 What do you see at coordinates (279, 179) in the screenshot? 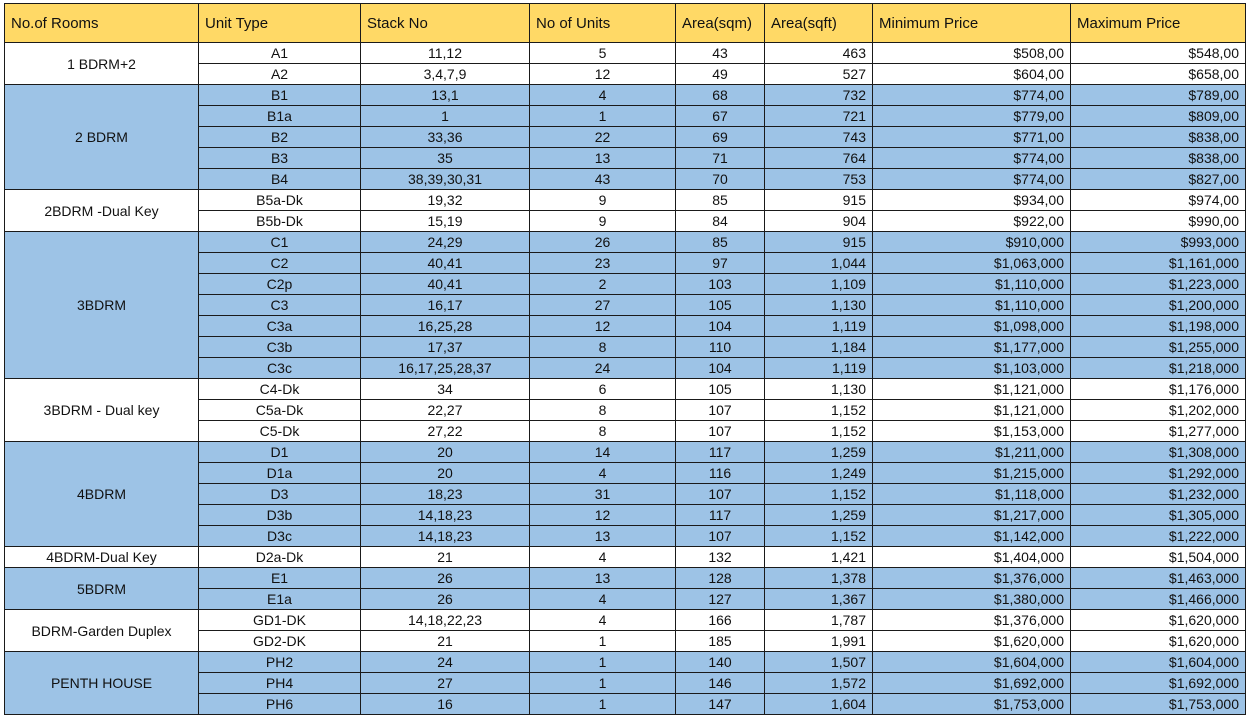
I see `unit-type-cell: B4` at bounding box center [279, 179].